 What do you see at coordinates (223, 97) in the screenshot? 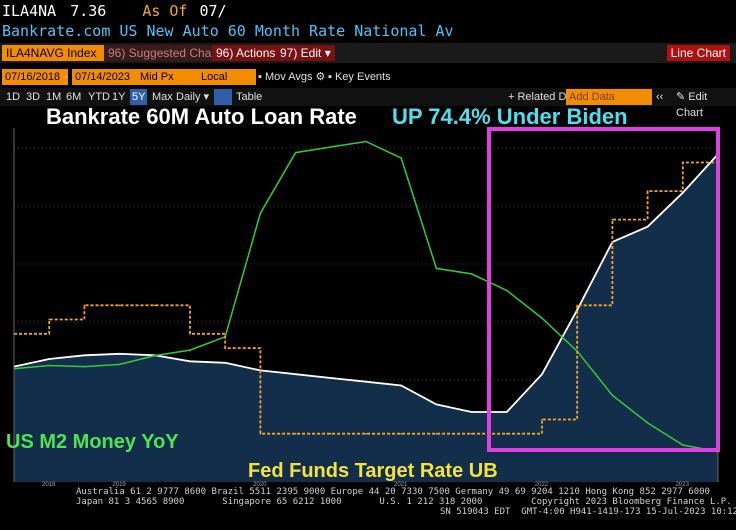
I see `line-style-icon` at bounding box center [223, 97].